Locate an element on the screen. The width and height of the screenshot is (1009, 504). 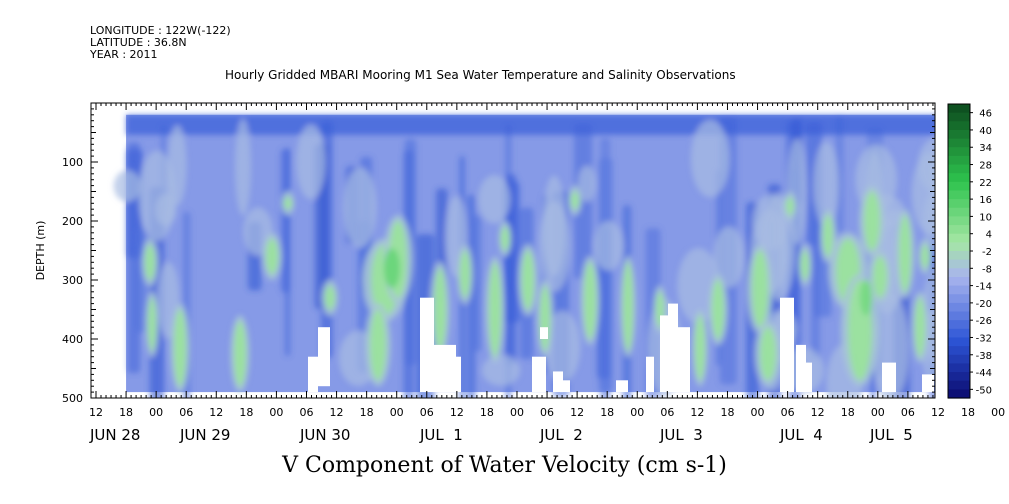
y-tick-label: 500 is located at coordinates (72, 398).